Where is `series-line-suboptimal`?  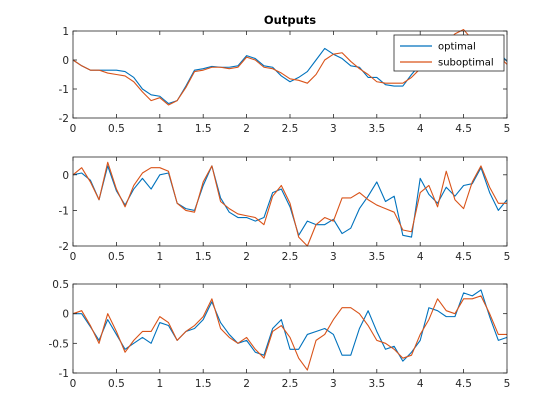 series-line-suboptimal is located at coordinates (289, 333).